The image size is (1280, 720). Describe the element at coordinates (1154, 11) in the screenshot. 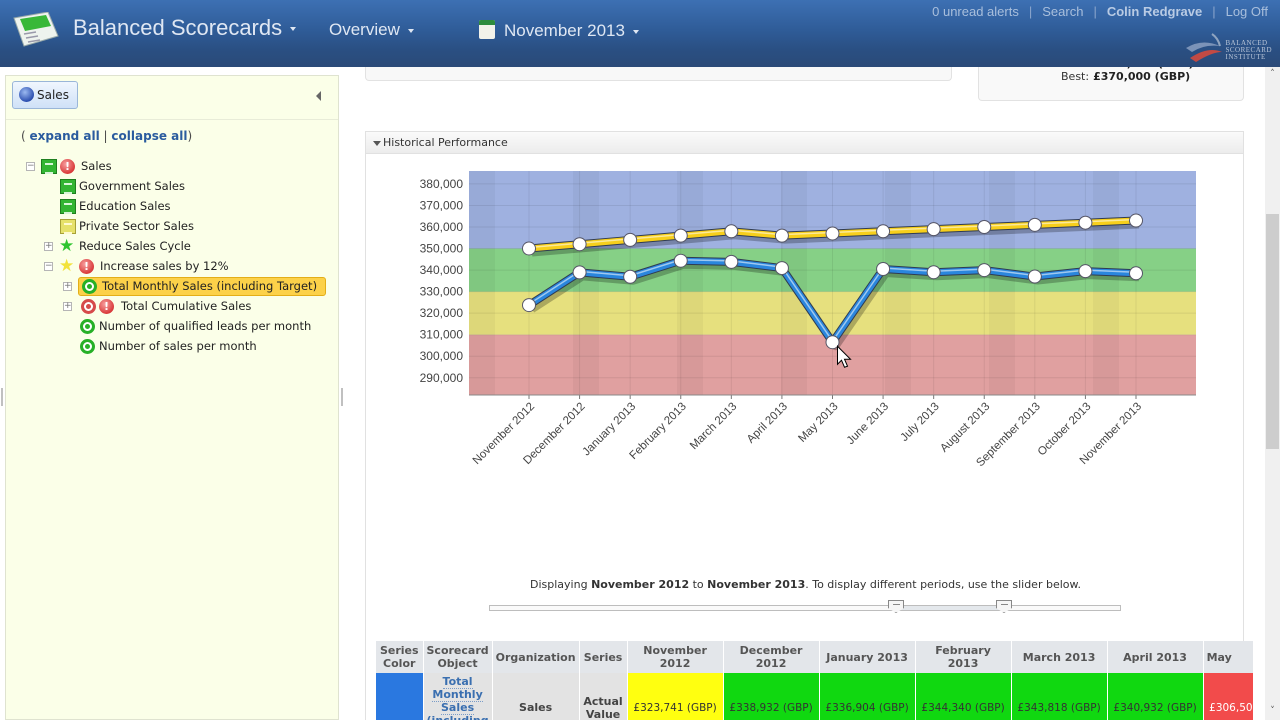

I see `user-name-link: Colin Redgrave` at that location.